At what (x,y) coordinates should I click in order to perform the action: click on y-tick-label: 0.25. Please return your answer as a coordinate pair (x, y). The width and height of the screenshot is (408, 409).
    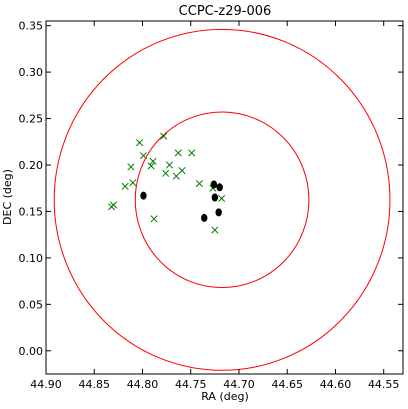
    Looking at the image, I should click on (31, 119).